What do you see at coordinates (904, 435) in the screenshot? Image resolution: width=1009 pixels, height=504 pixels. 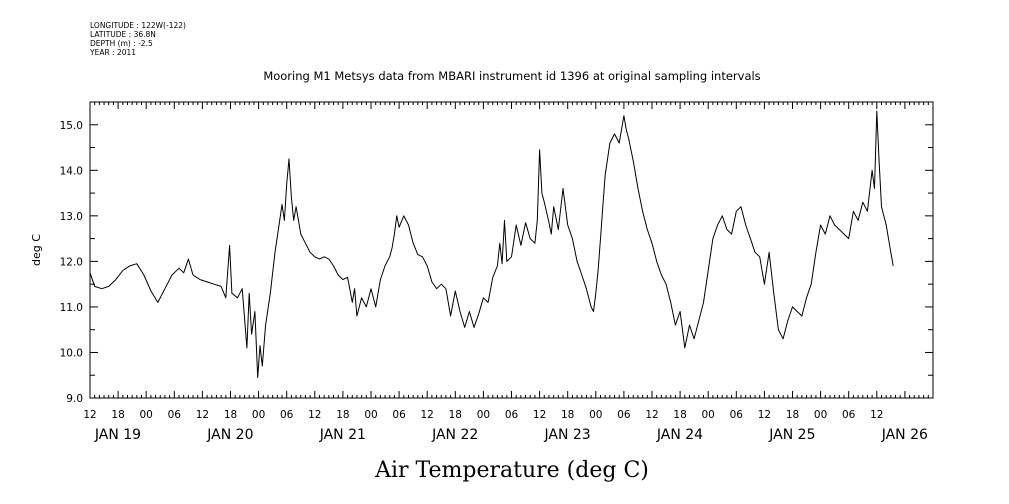 I see `x-day-label: JAN 26` at bounding box center [904, 435].